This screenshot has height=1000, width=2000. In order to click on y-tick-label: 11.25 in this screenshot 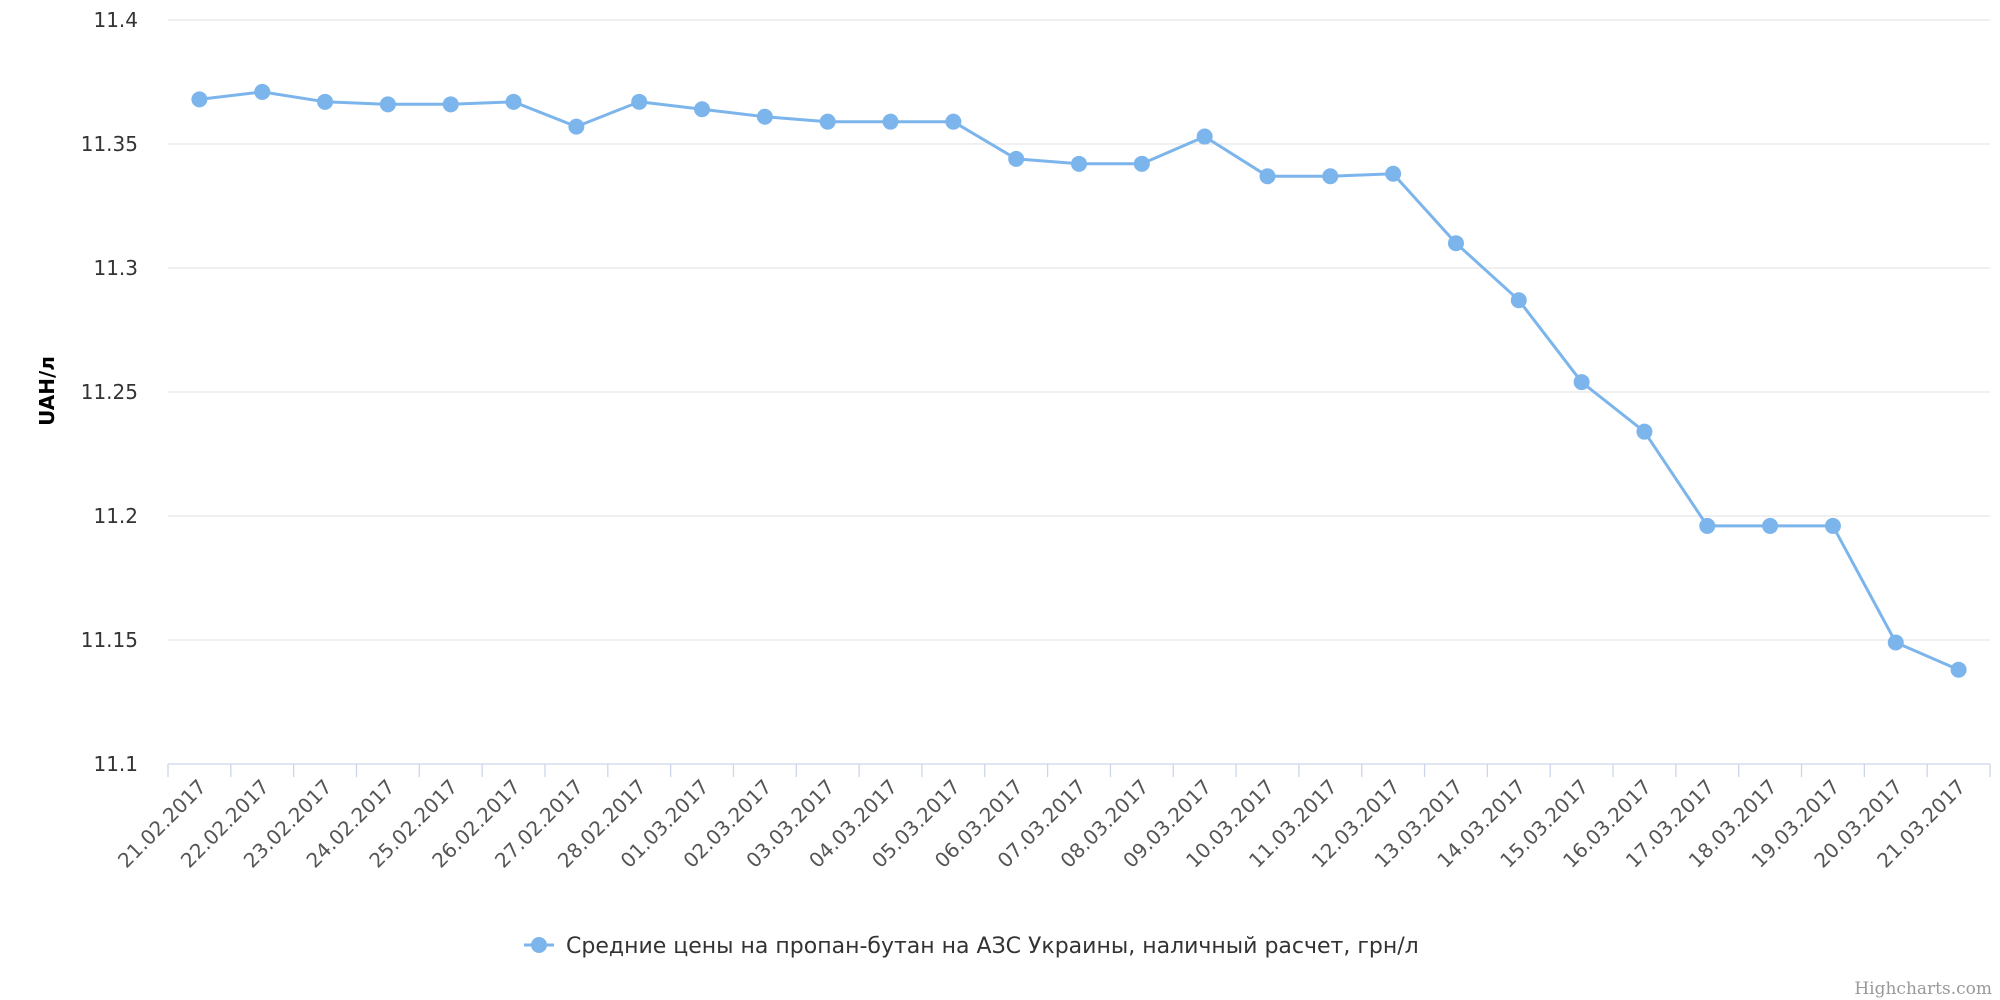, I will do `click(109, 392)`.